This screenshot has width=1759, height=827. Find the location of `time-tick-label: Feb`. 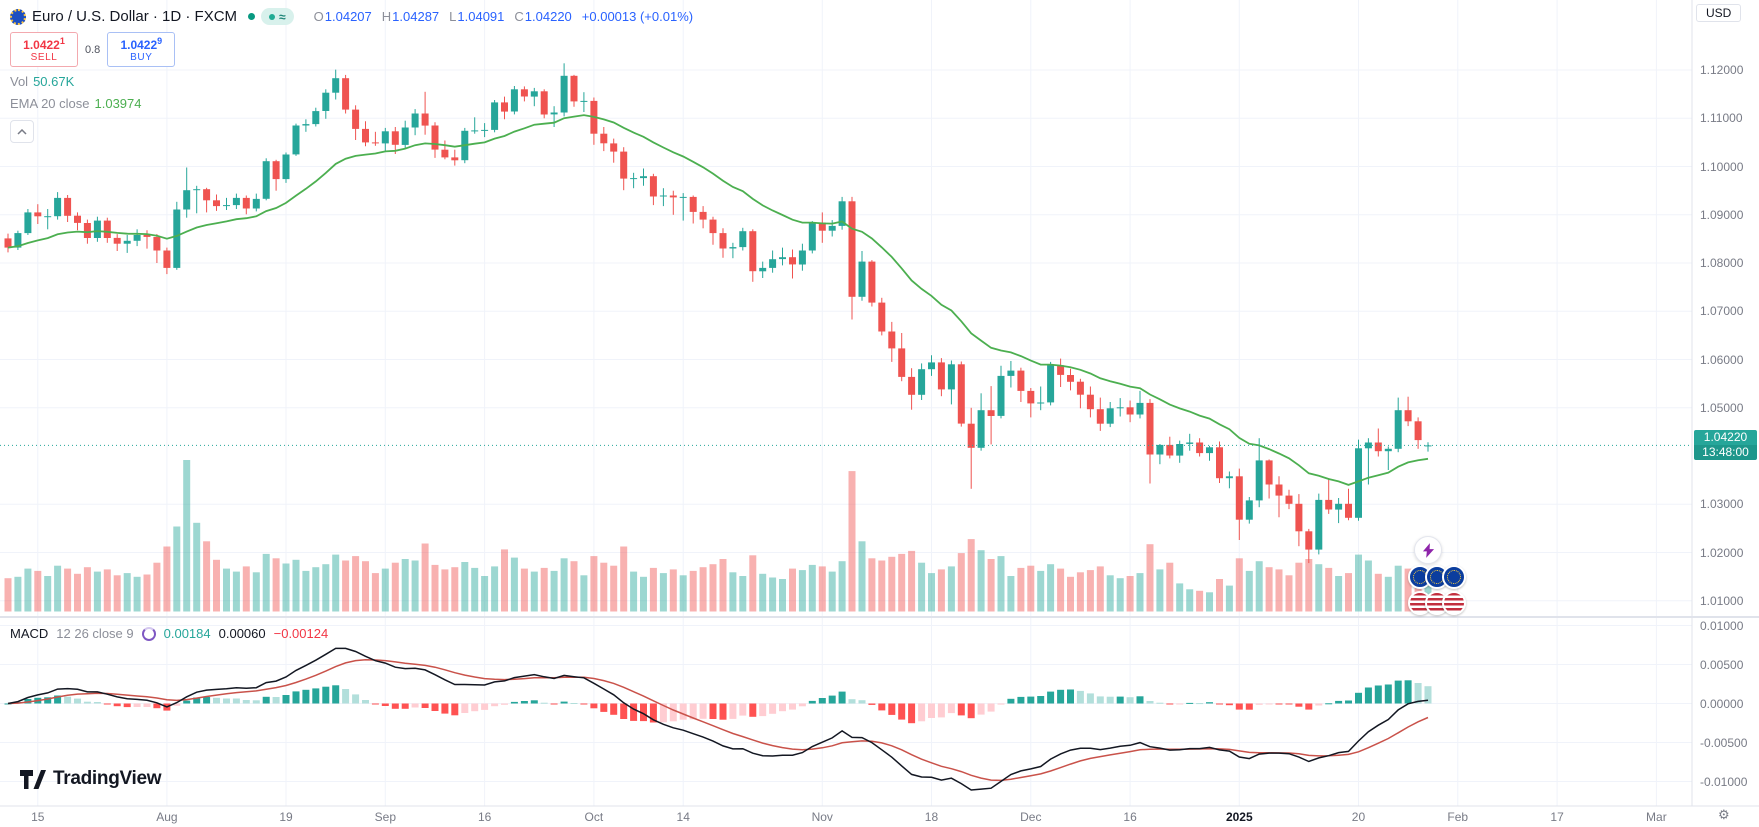

time-tick-label: Feb is located at coordinates (1458, 817).